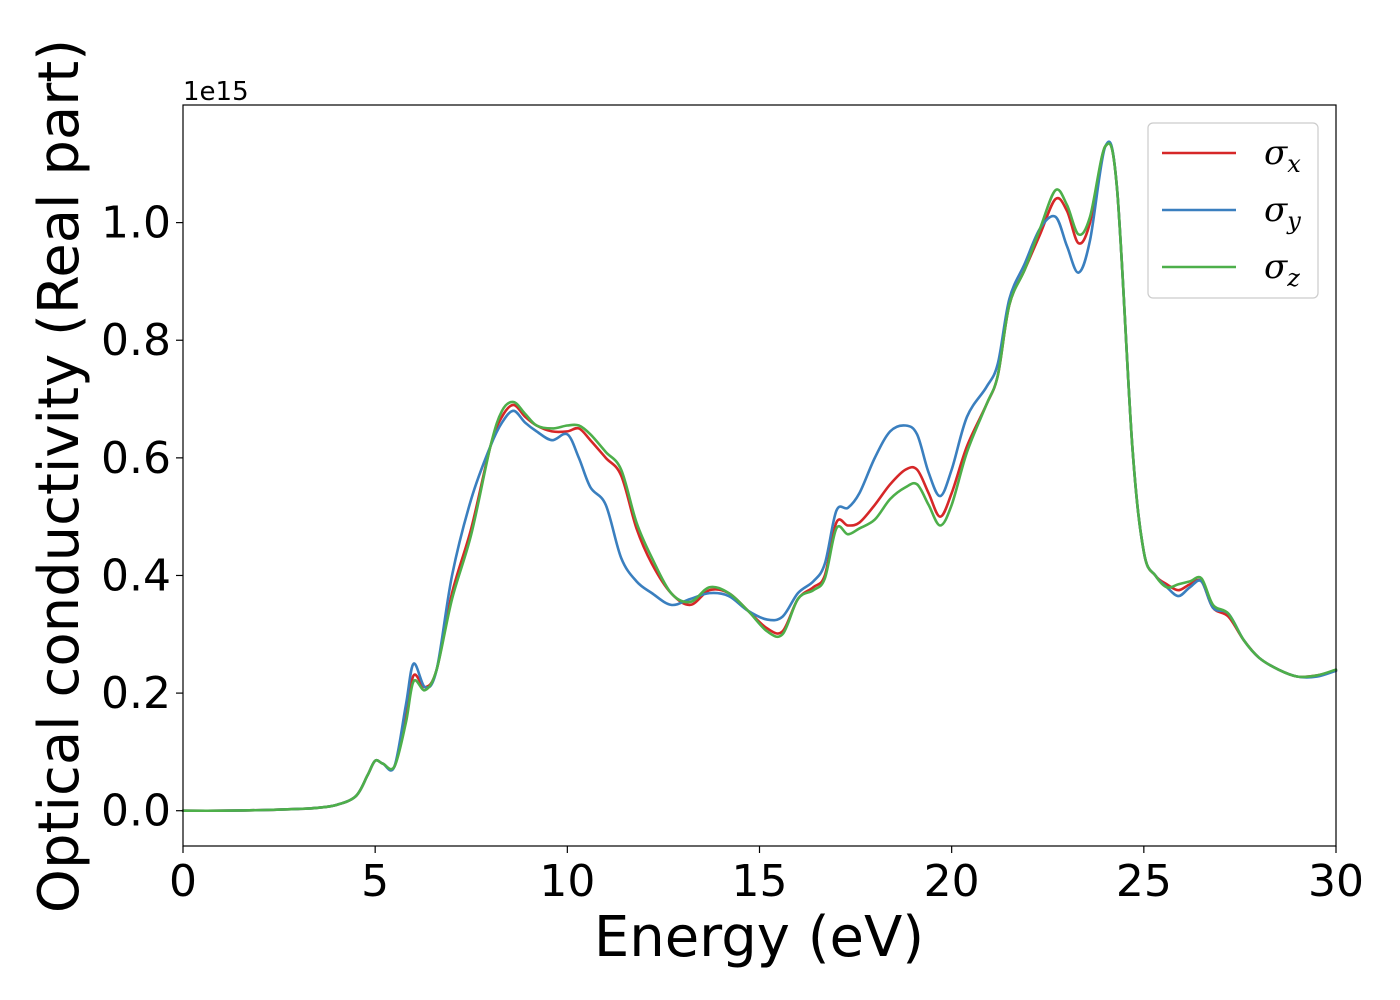  I want to click on x-axis-ticks: 0 5 10 15 20 25 30, so click(766, 876).